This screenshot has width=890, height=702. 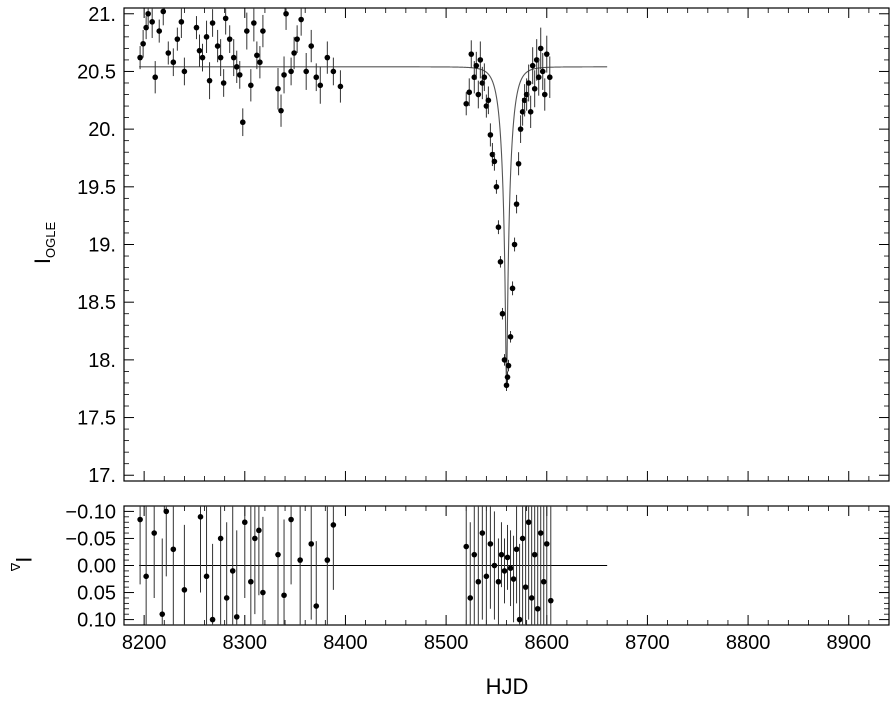 I want to click on top-ytick-label: 19., so click(x=102, y=246).